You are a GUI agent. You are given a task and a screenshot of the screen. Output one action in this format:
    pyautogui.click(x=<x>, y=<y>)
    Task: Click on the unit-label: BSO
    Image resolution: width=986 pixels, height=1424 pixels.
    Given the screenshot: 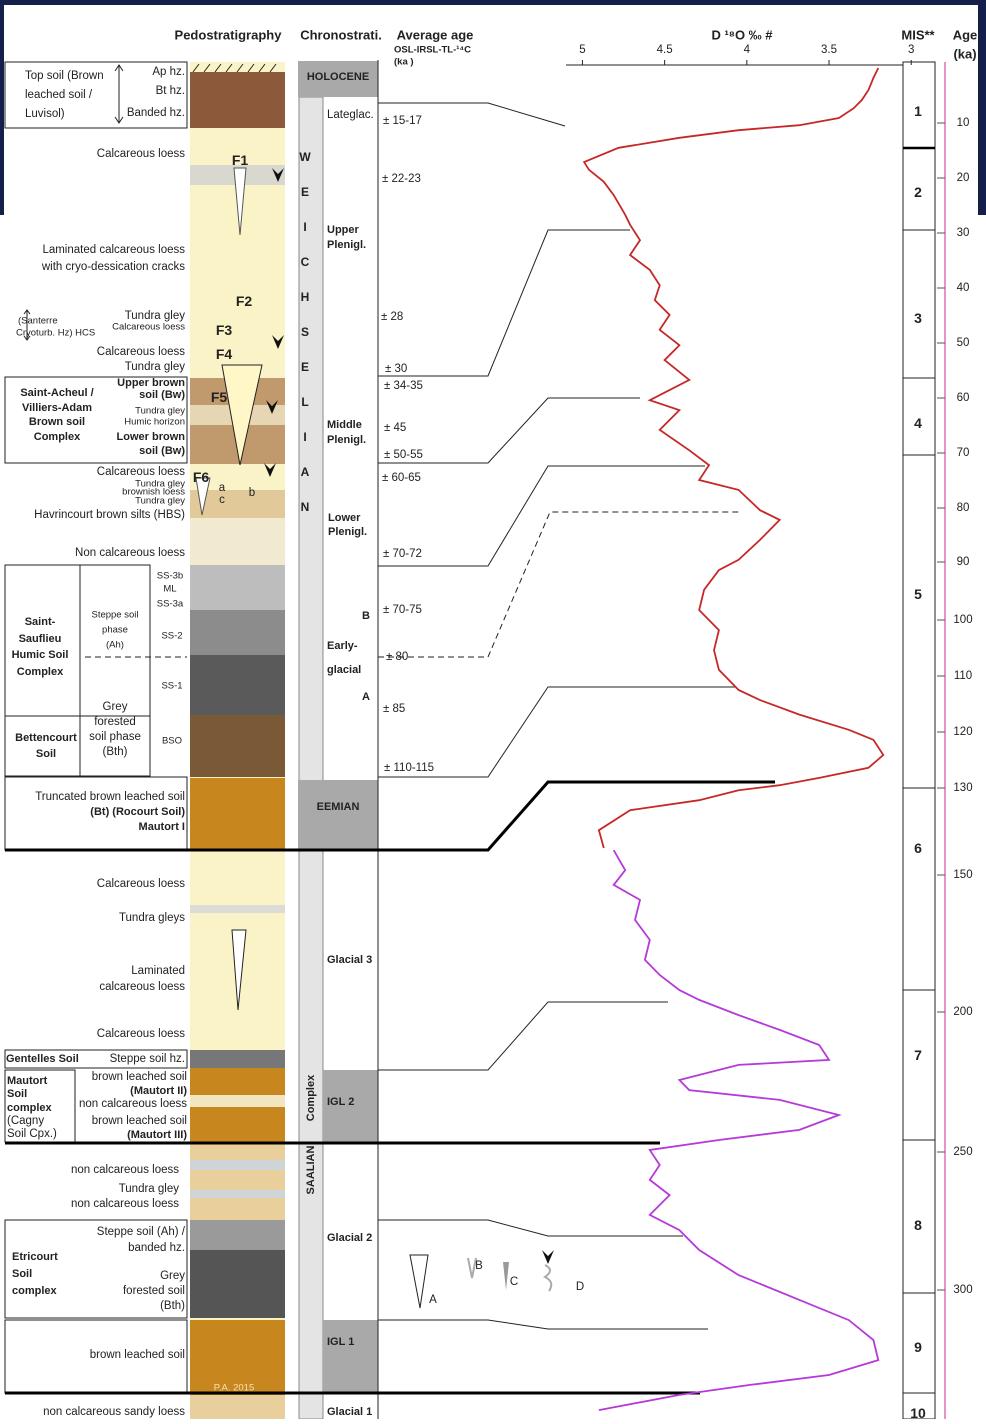 What is the action you would take?
    pyautogui.click(x=172, y=741)
    